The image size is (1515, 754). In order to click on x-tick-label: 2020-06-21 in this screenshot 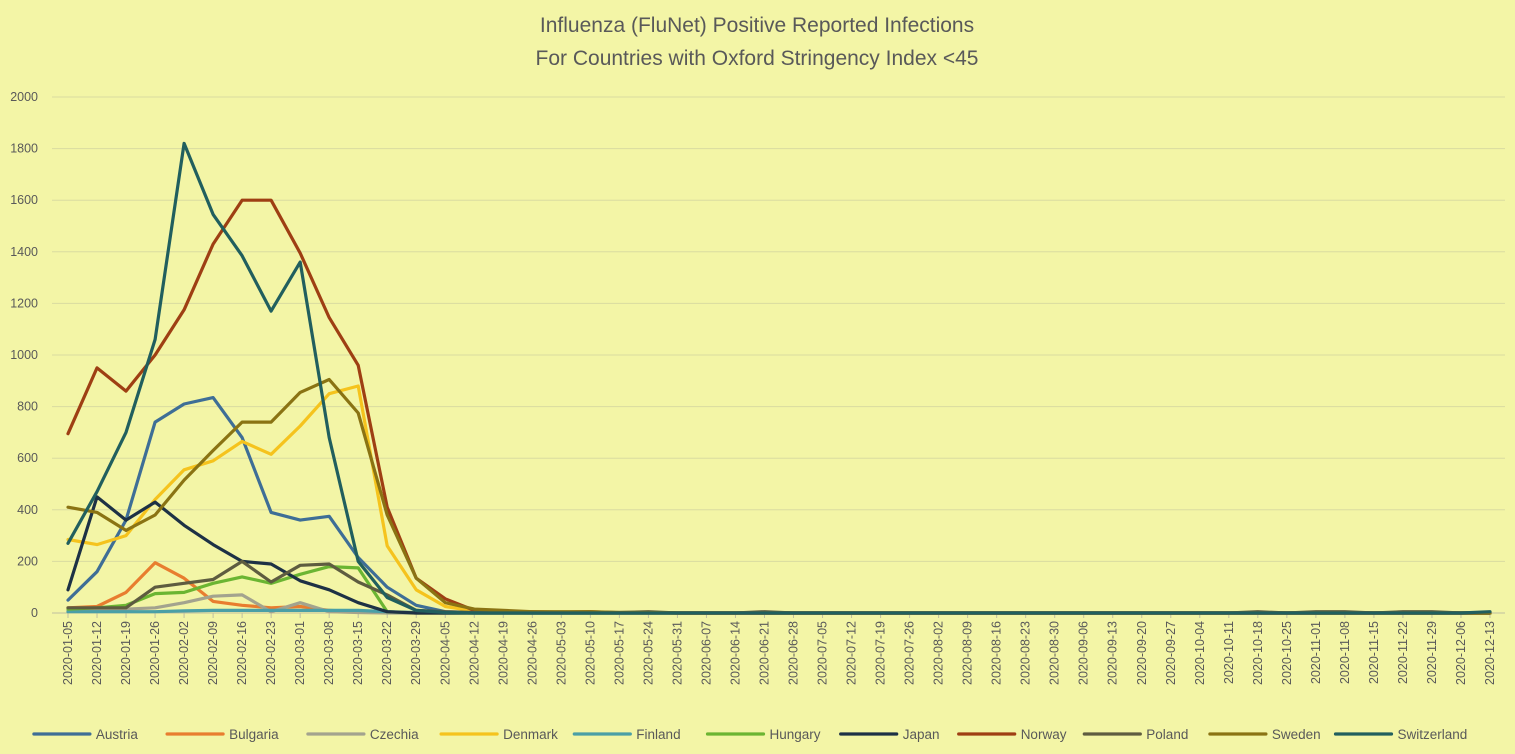, I will do `click(764, 653)`.